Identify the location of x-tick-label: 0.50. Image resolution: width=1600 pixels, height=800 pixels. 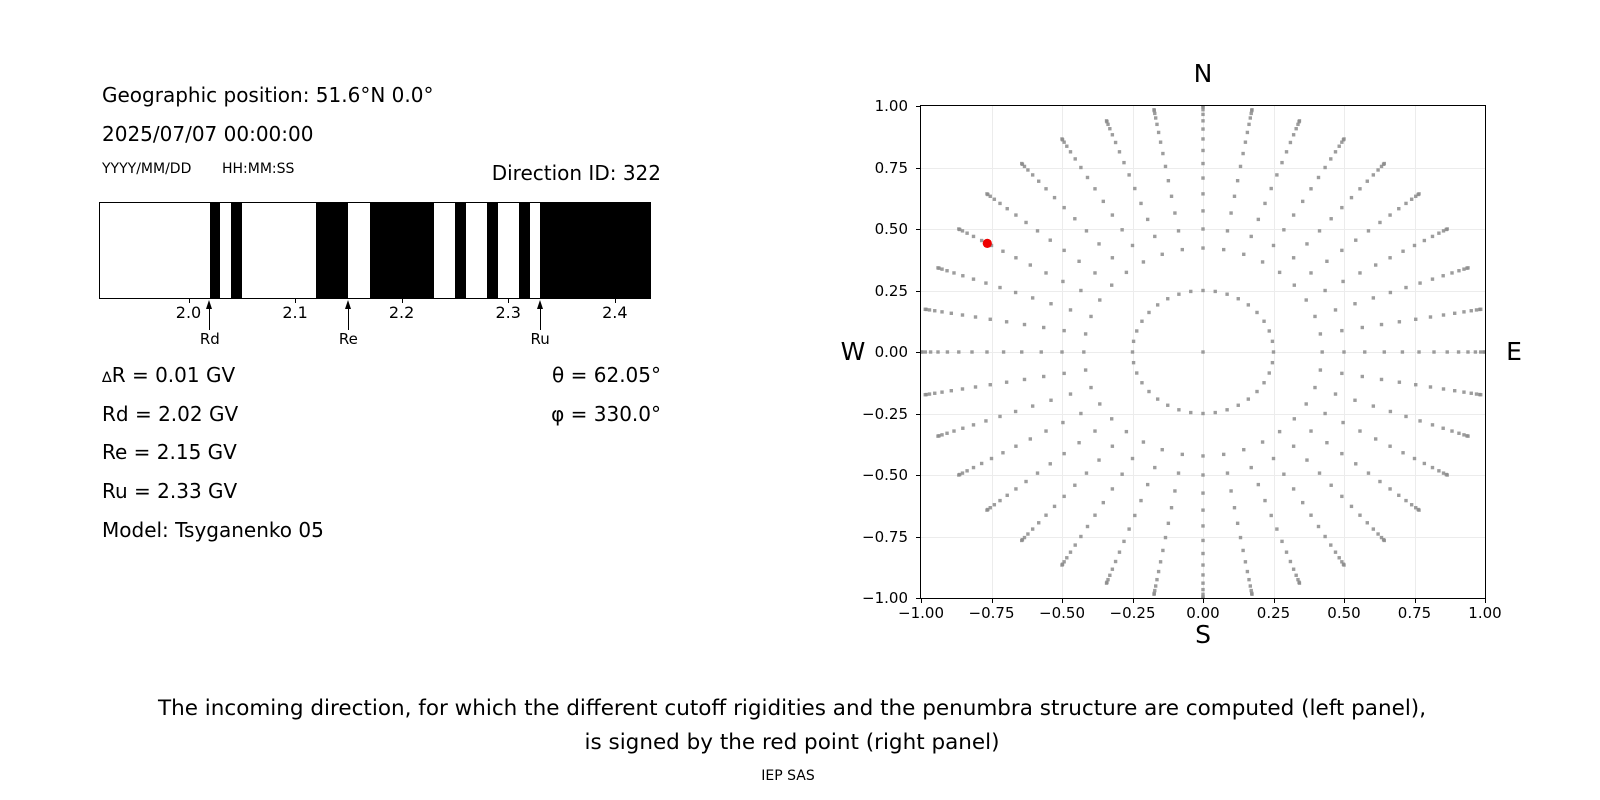
(1344, 613).